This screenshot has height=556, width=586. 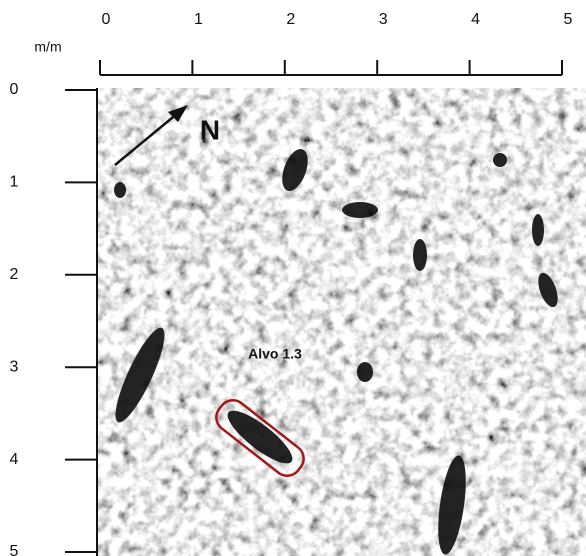 What do you see at coordinates (14, 89) in the screenshot?
I see `y-tick-label: 0` at bounding box center [14, 89].